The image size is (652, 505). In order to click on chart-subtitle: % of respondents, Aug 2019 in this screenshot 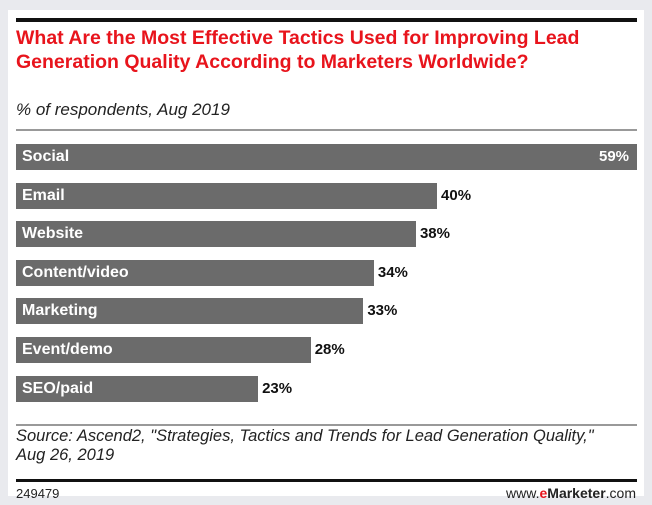, I will do `click(123, 109)`.